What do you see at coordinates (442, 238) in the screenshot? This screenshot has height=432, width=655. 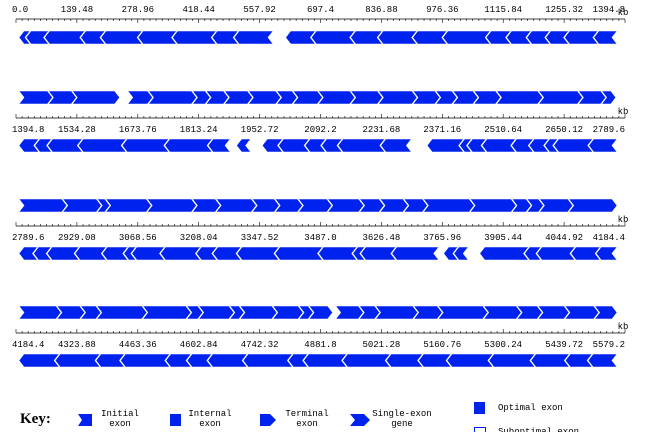 I see `tick-label: 3765.96` at bounding box center [442, 238].